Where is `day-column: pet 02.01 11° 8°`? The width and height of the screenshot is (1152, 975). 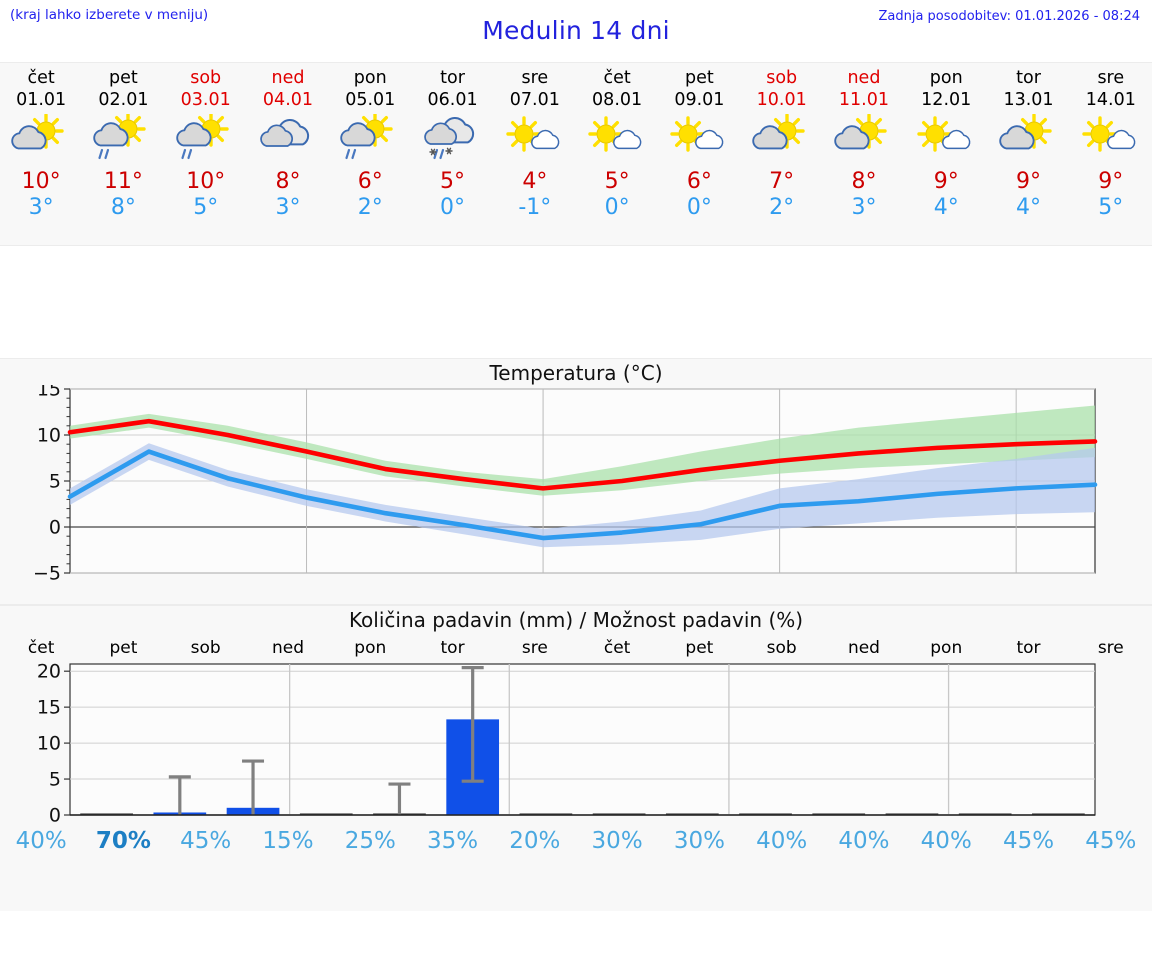
day-column: pet 02.01 11° 8° is located at coordinates (123, 156).